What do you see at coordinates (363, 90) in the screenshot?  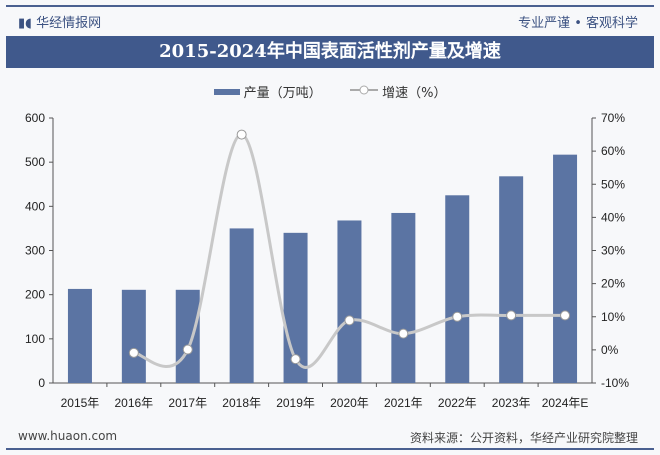 I see `legend-line-swatch` at bounding box center [363, 90].